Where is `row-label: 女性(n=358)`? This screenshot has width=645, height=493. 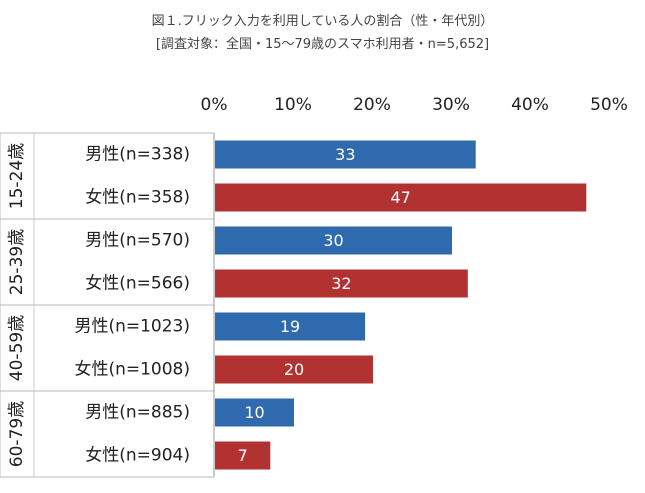 row-label: 女性(n=358) is located at coordinates (137, 198).